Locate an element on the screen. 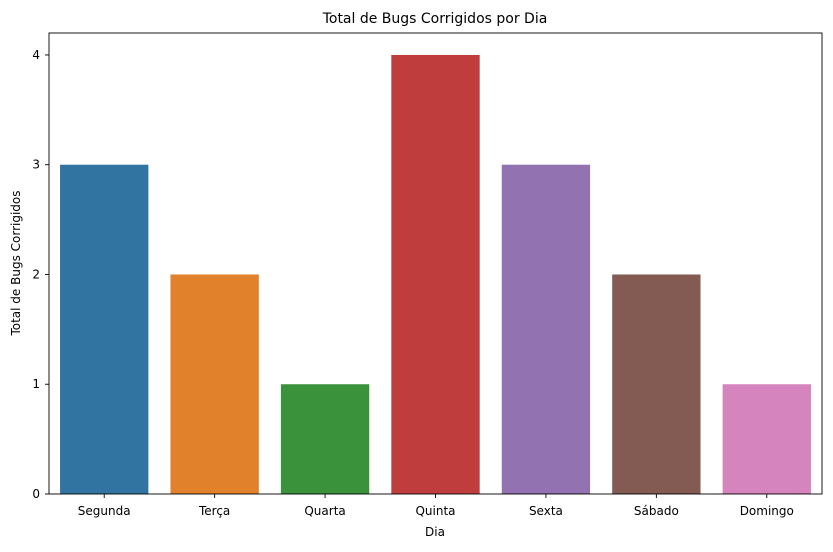  y-tick-label: 2 is located at coordinates (36, 274).